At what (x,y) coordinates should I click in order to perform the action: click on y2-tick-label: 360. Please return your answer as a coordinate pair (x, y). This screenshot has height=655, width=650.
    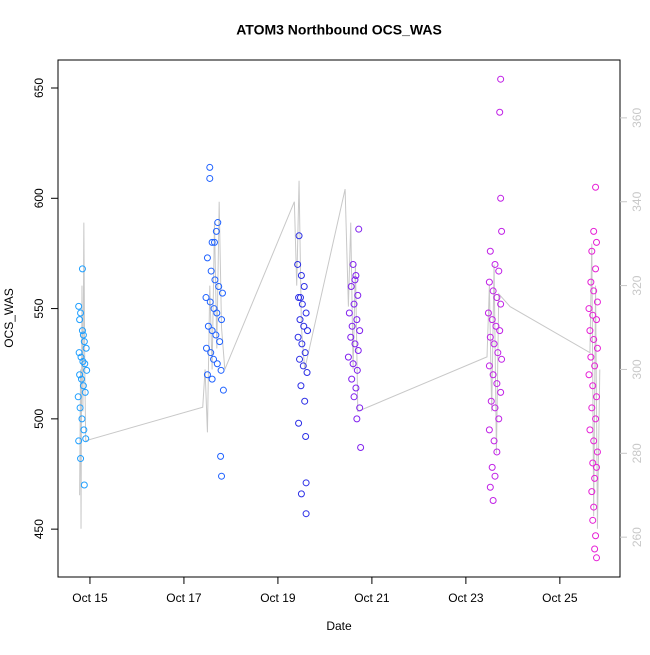
    Looking at the image, I should click on (637, 118).